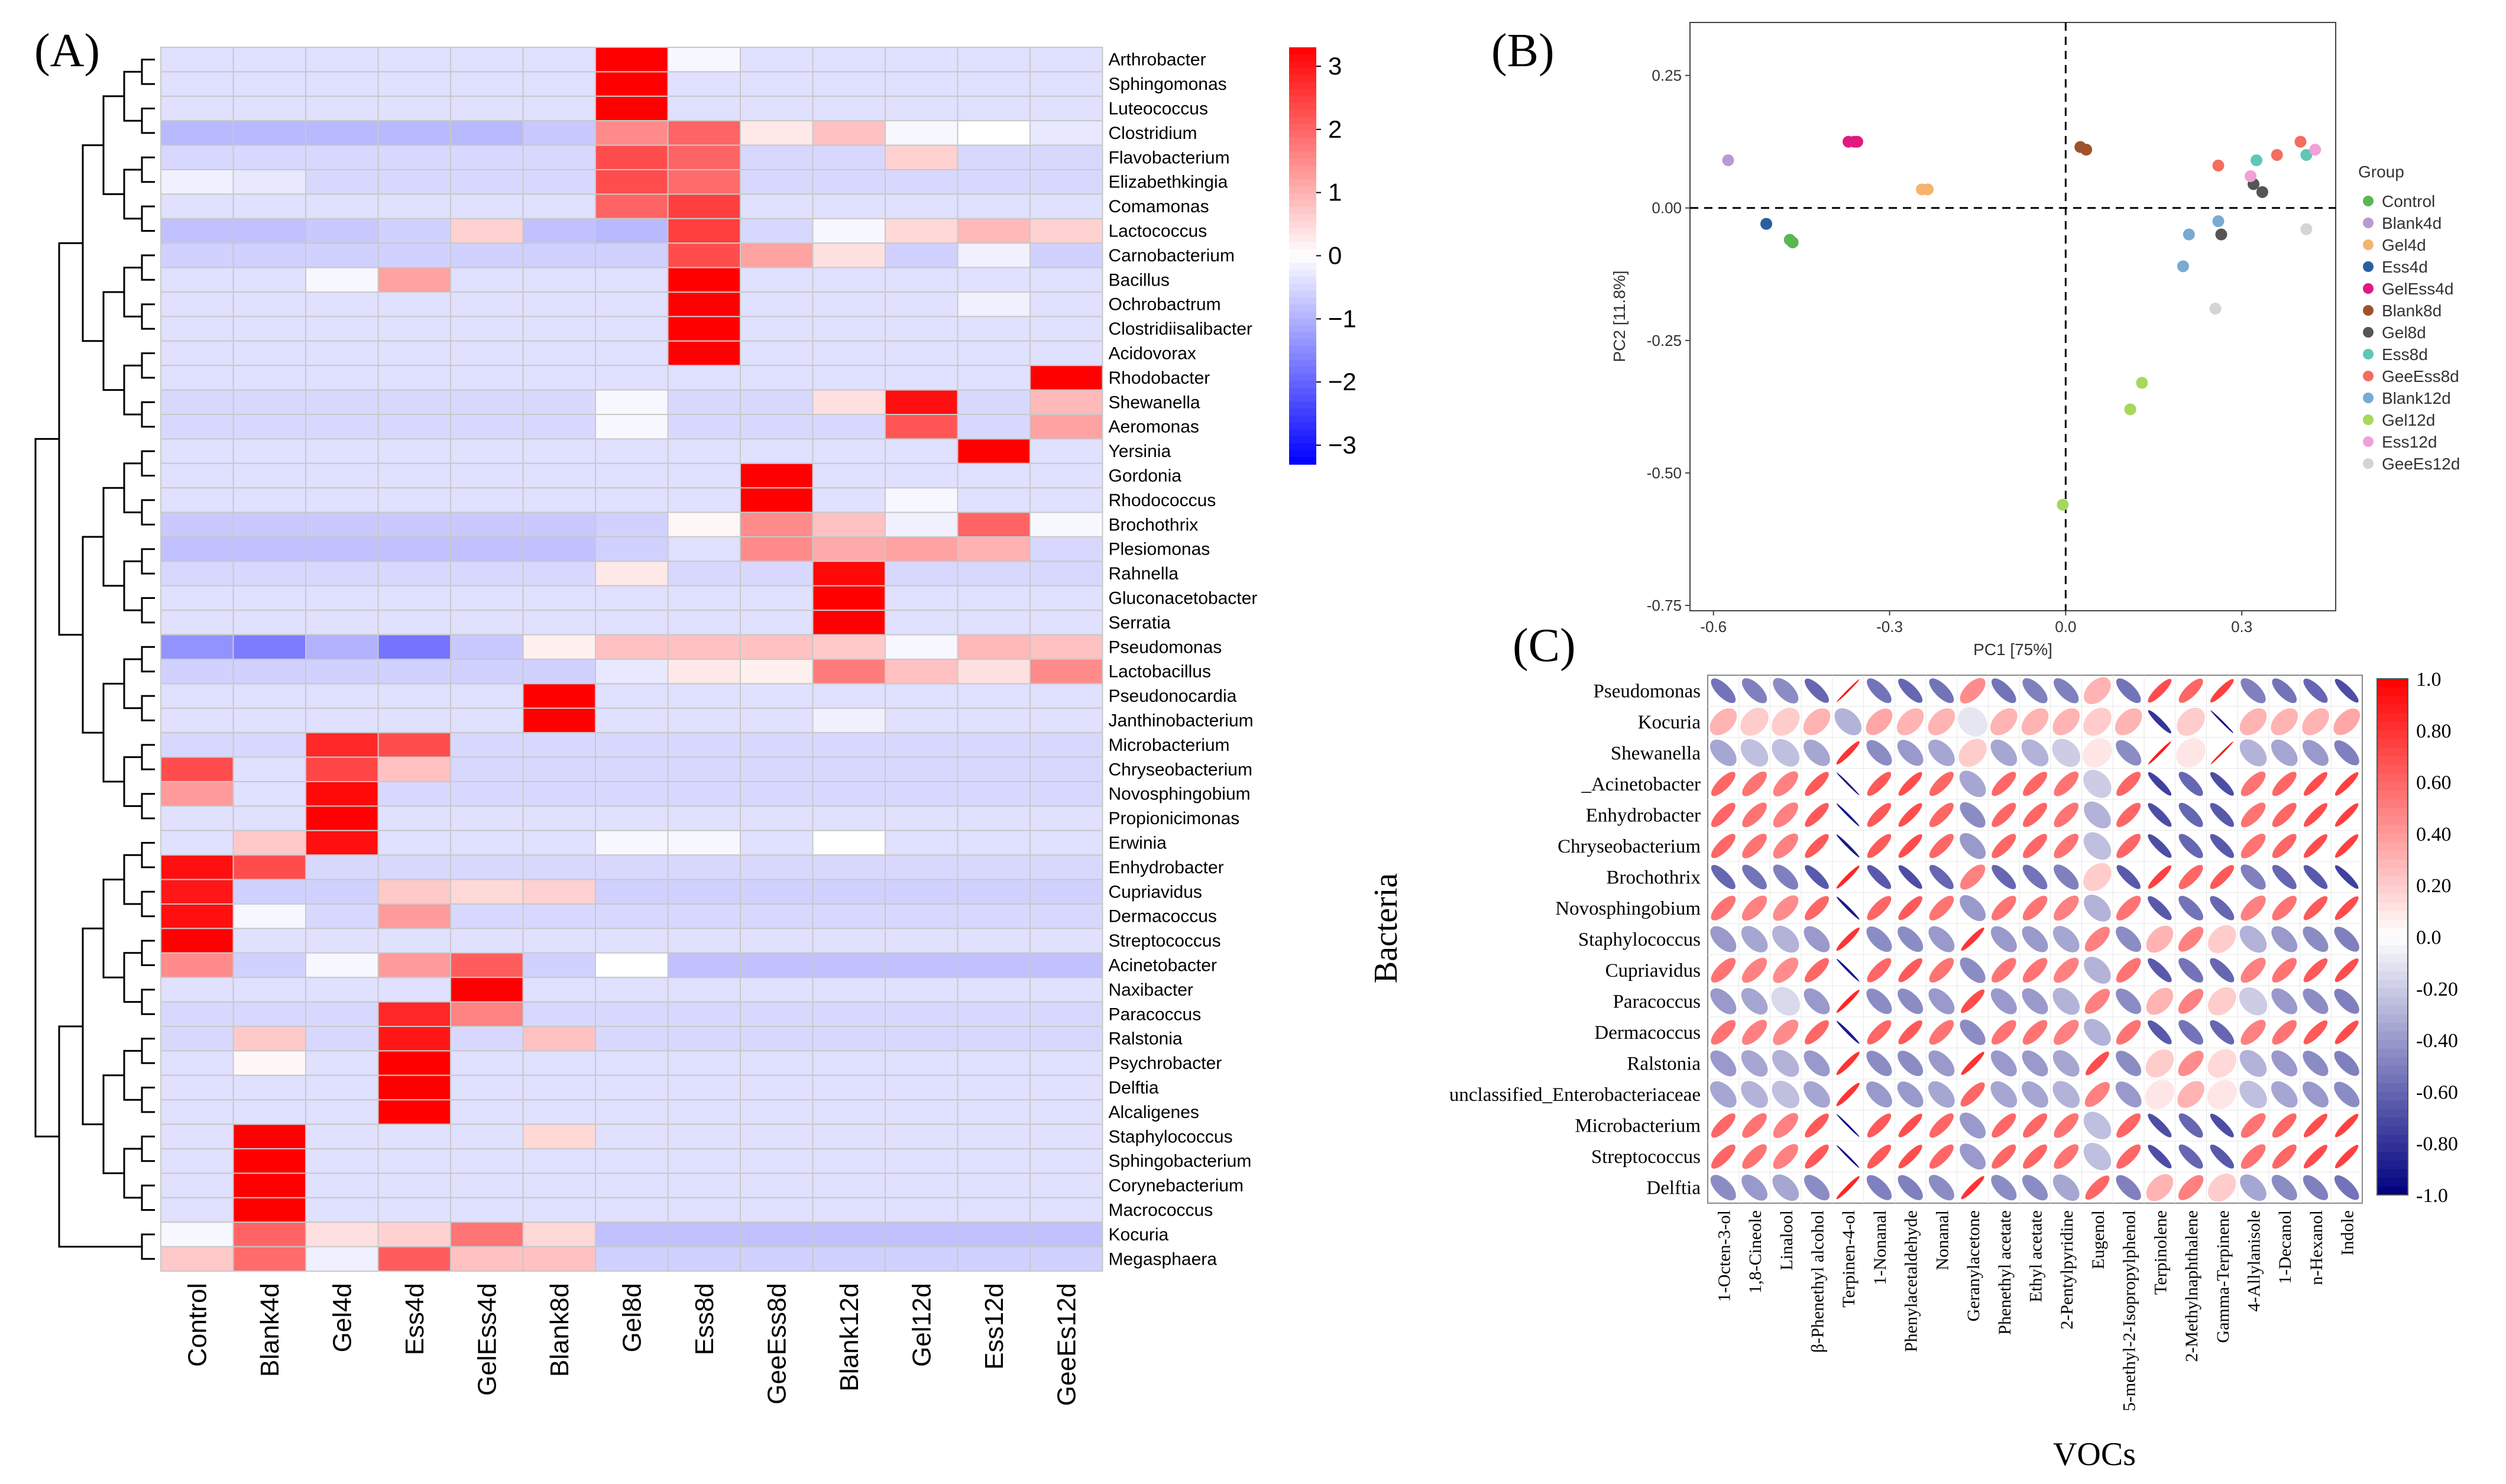 Image resolution: width=2506 pixels, height=1484 pixels. What do you see at coordinates (2022, 323) in the screenshot?
I see `pca-points` at bounding box center [2022, 323].